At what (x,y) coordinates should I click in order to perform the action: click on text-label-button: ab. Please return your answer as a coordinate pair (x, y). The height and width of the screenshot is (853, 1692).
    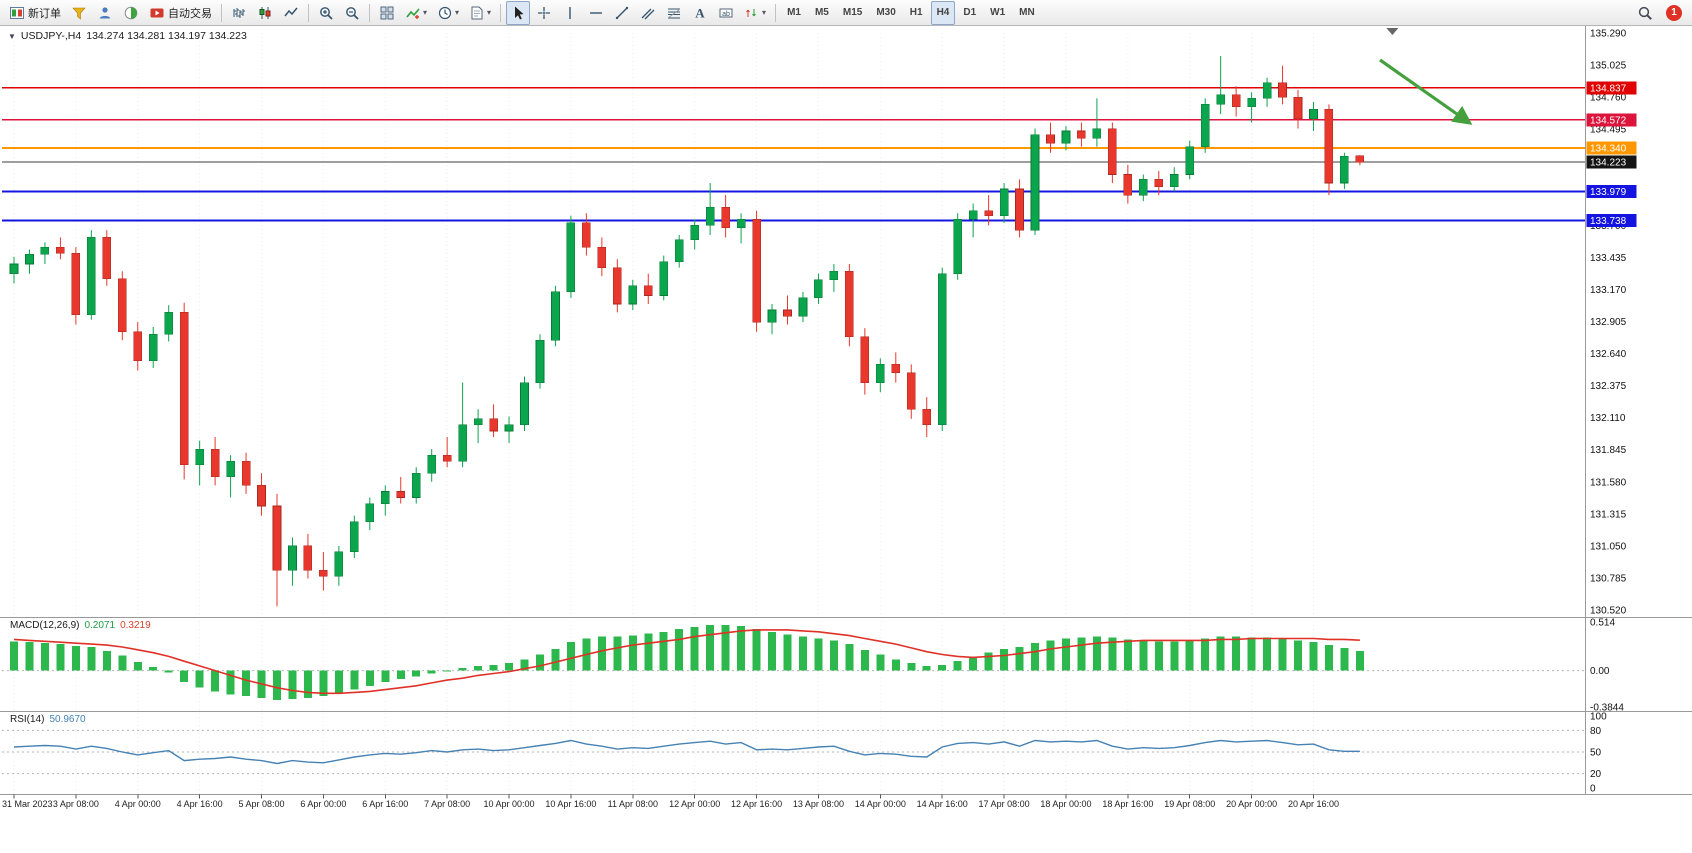
    Looking at the image, I should click on (726, 13).